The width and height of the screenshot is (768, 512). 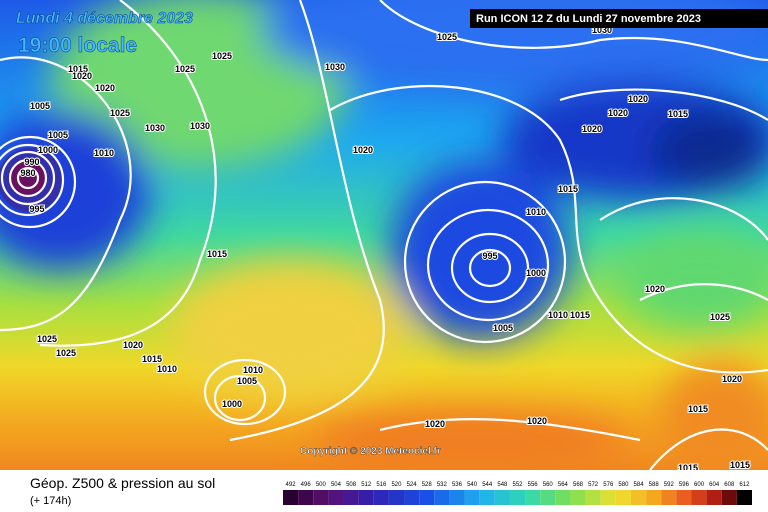 What do you see at coordinates (291, 485) in the screenshot?
I see `scale-label: 492` at bounding box center [291, 485].